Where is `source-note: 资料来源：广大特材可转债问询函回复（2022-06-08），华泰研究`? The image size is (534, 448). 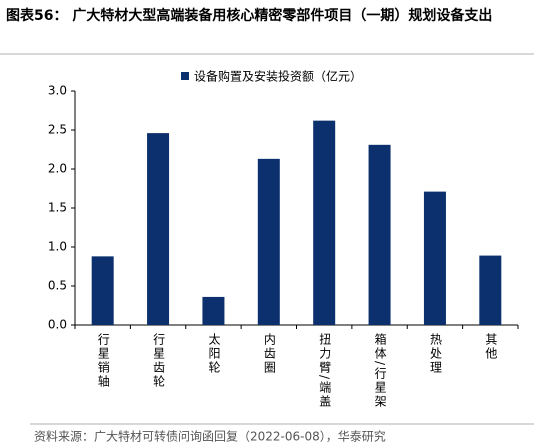
source-note: 资料来源：广大特材可转债问询函回复（2022-06-08），华泰研究 is located at coordinates (210, 436).